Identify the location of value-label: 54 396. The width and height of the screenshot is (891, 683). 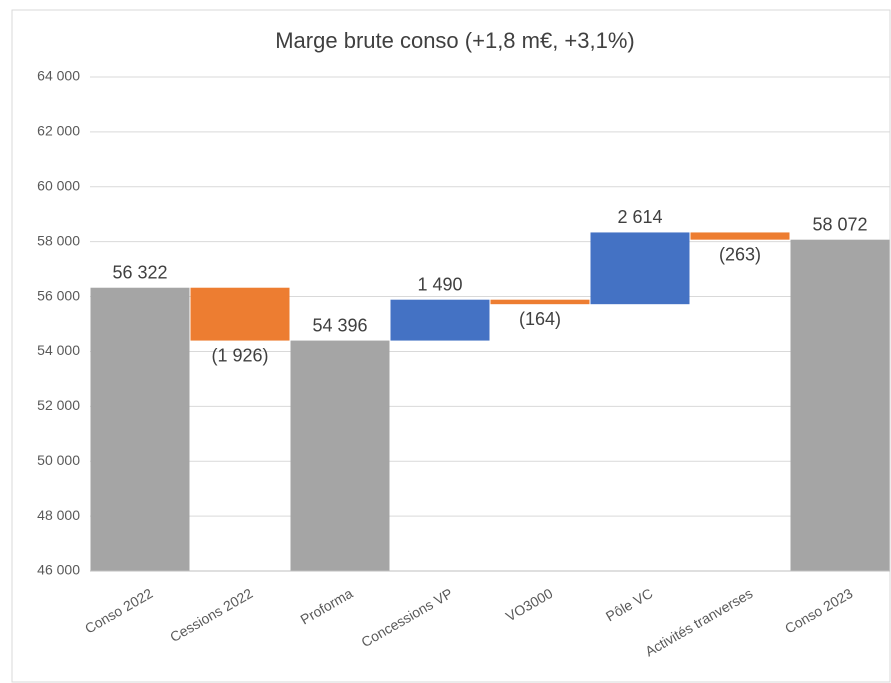
(339, 325).